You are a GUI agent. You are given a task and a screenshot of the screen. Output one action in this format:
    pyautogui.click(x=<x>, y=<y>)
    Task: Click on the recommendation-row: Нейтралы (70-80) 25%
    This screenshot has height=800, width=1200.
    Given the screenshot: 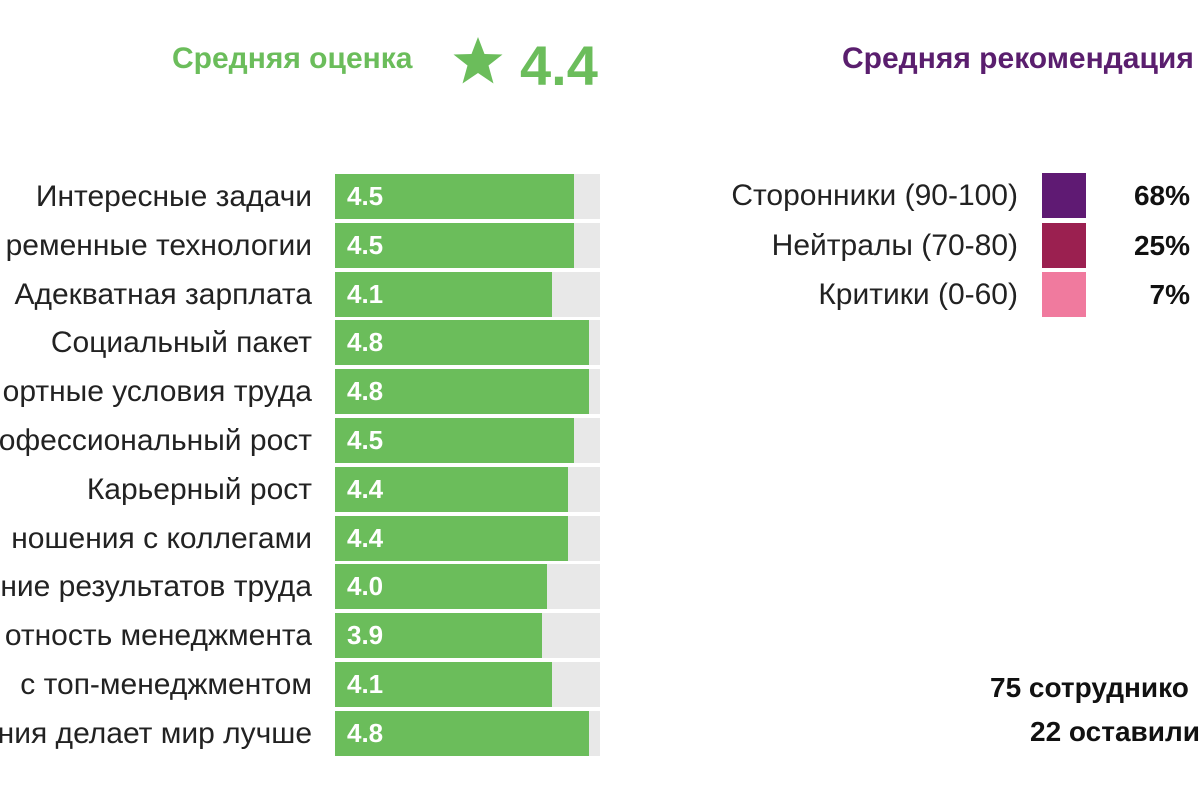 What is the action you would take?
    pyautogui.click(x=900, y=245)
    